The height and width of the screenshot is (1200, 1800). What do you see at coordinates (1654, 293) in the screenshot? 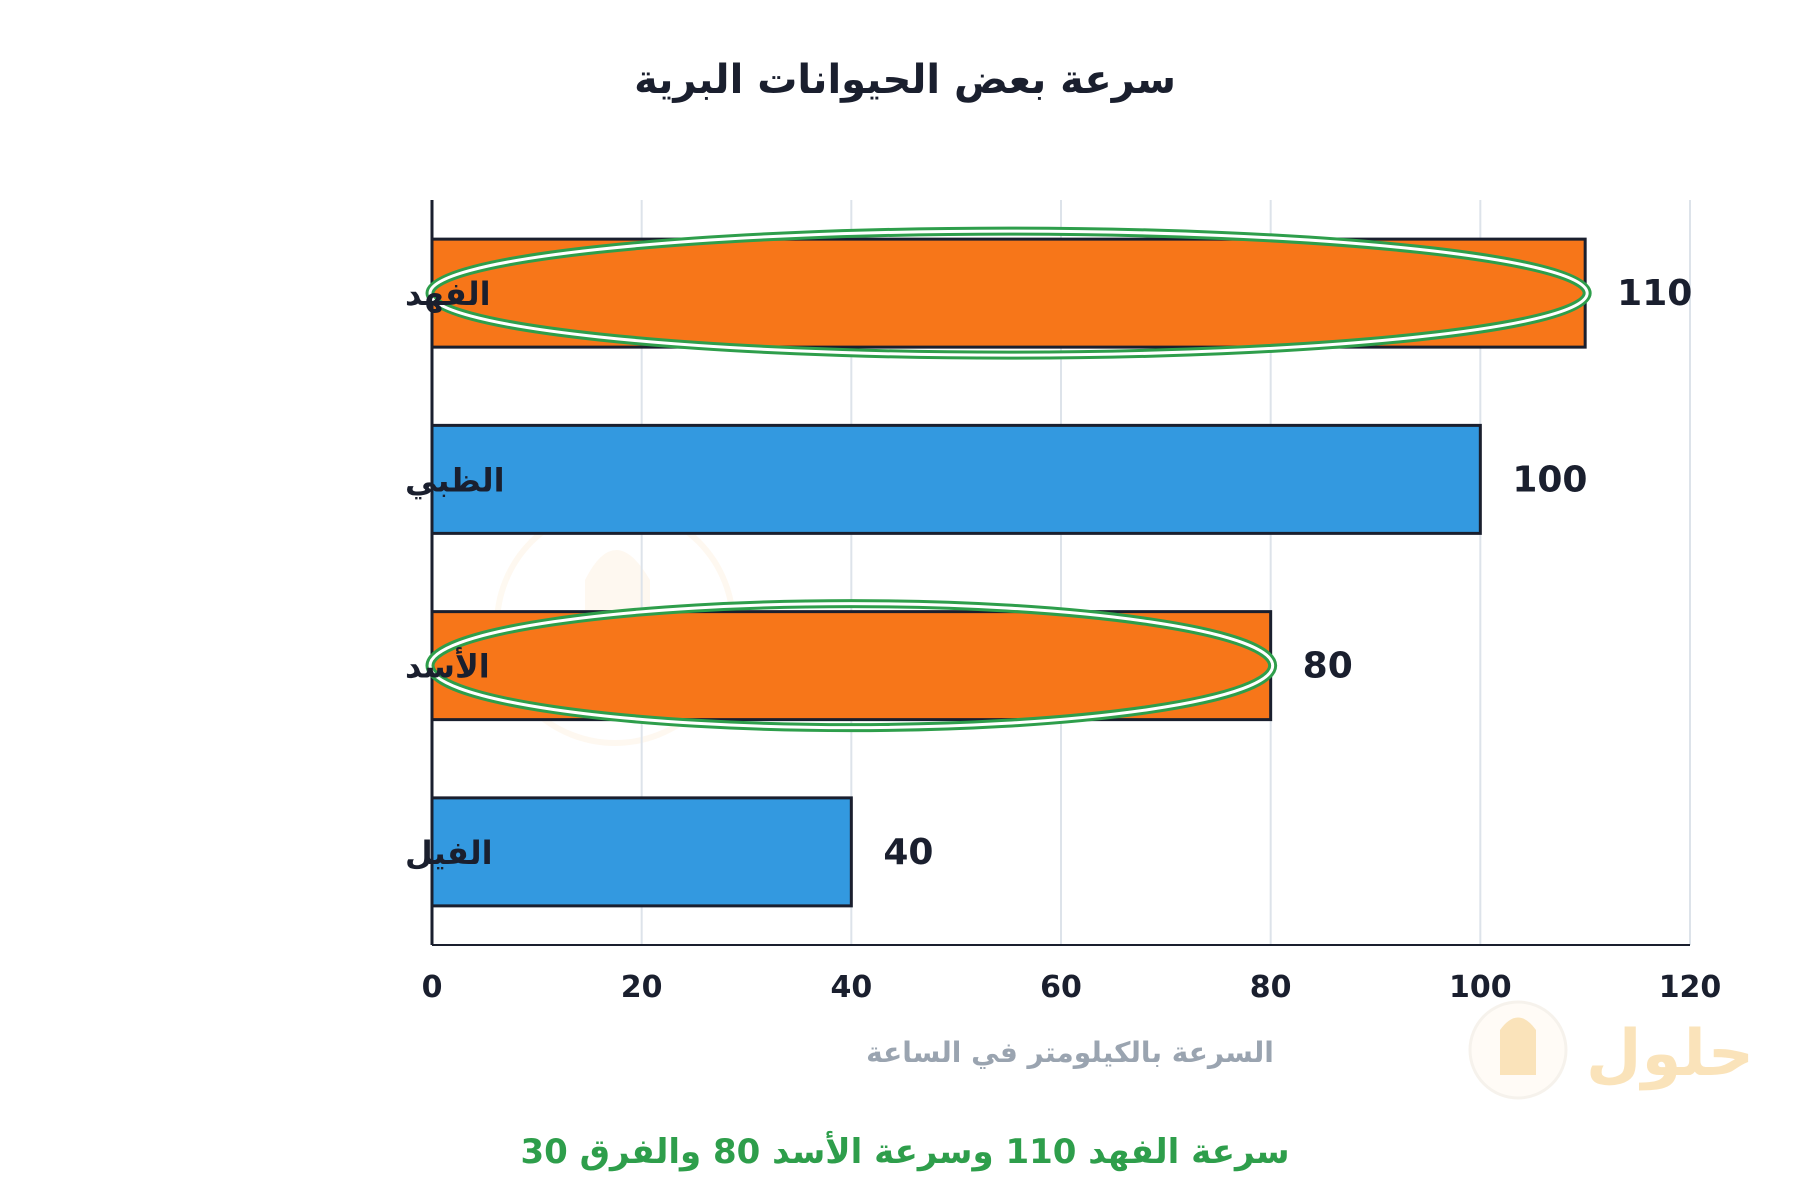
I see `value-label: 110` at bounding box center [1654, 293].